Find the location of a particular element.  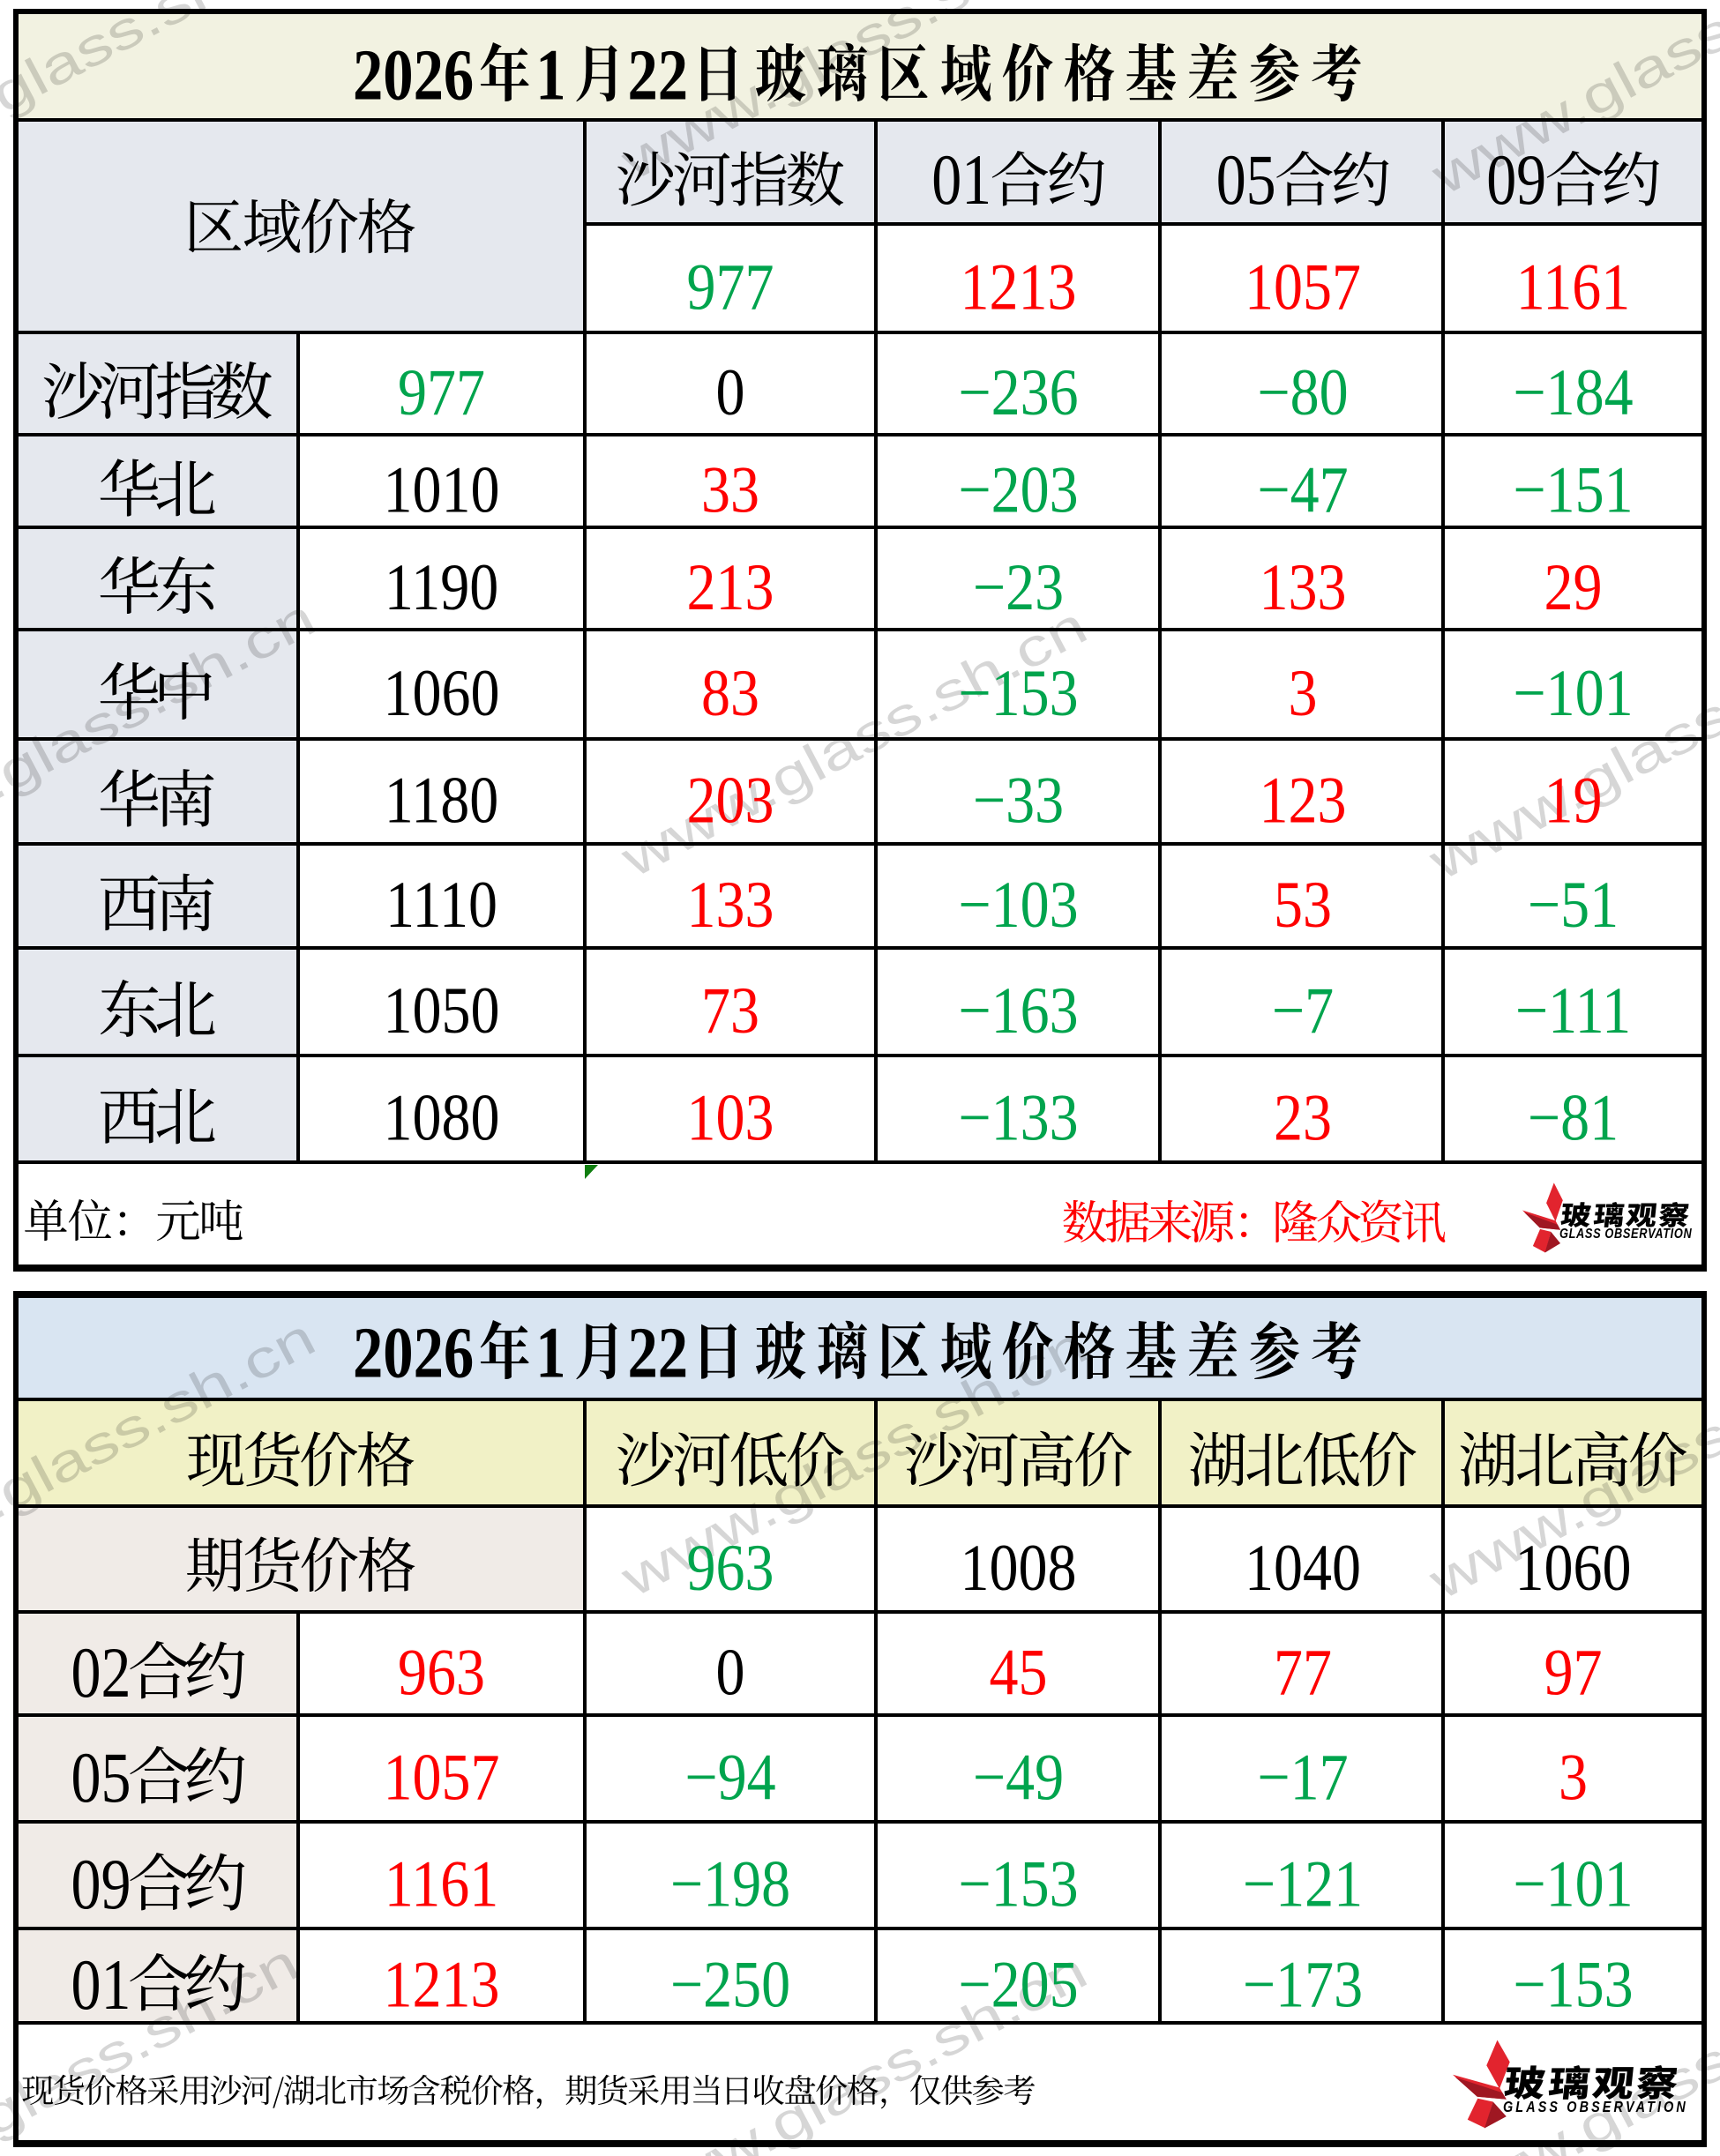

svg-text: −133 is located at coordinates (1018, 1117).